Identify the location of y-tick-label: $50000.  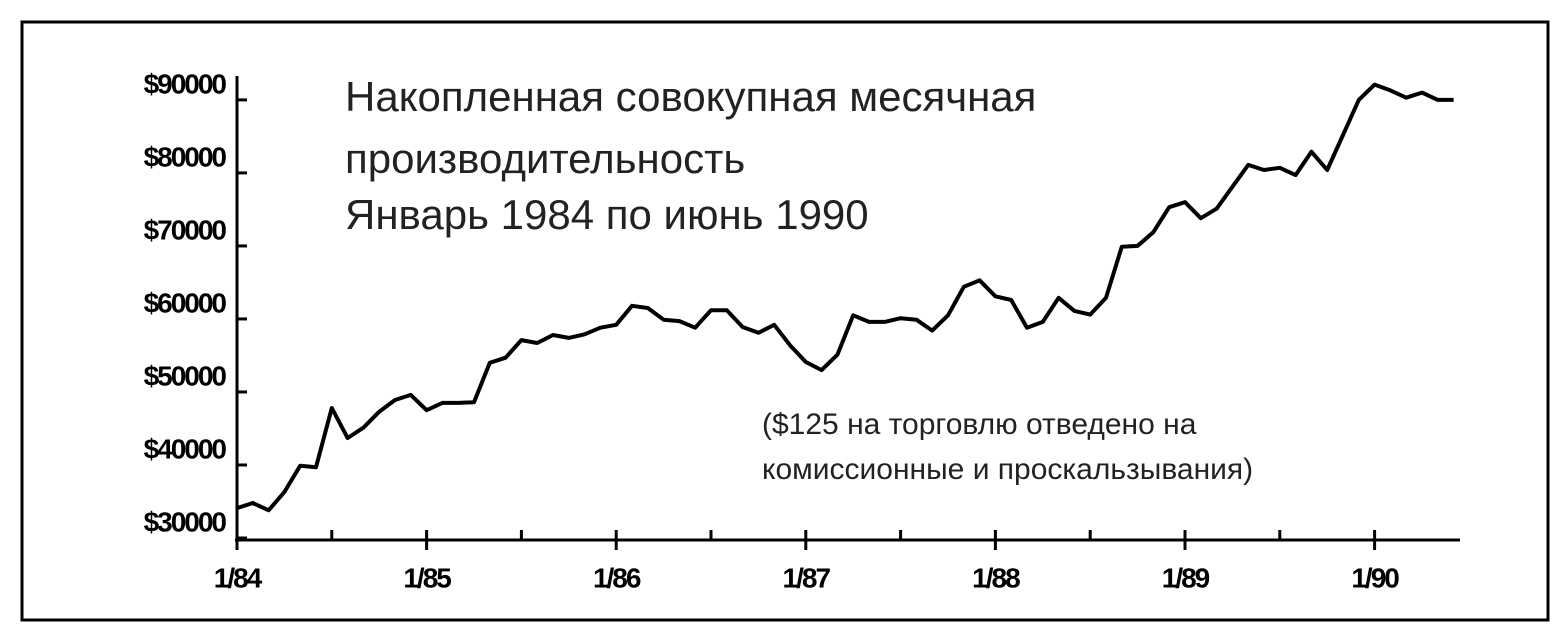
(185, 375).